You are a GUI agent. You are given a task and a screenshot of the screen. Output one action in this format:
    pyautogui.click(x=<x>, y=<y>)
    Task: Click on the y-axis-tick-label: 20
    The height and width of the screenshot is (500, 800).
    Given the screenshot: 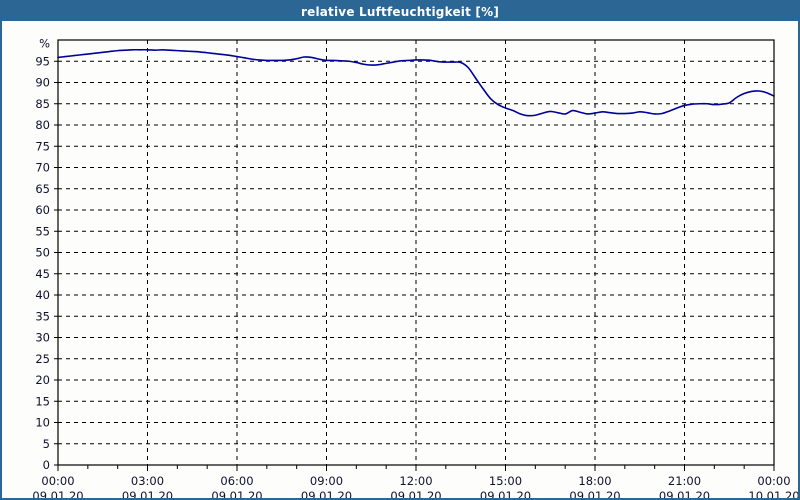 What is the action you would take?
    pyautogui.click(x=42, y=380)
    